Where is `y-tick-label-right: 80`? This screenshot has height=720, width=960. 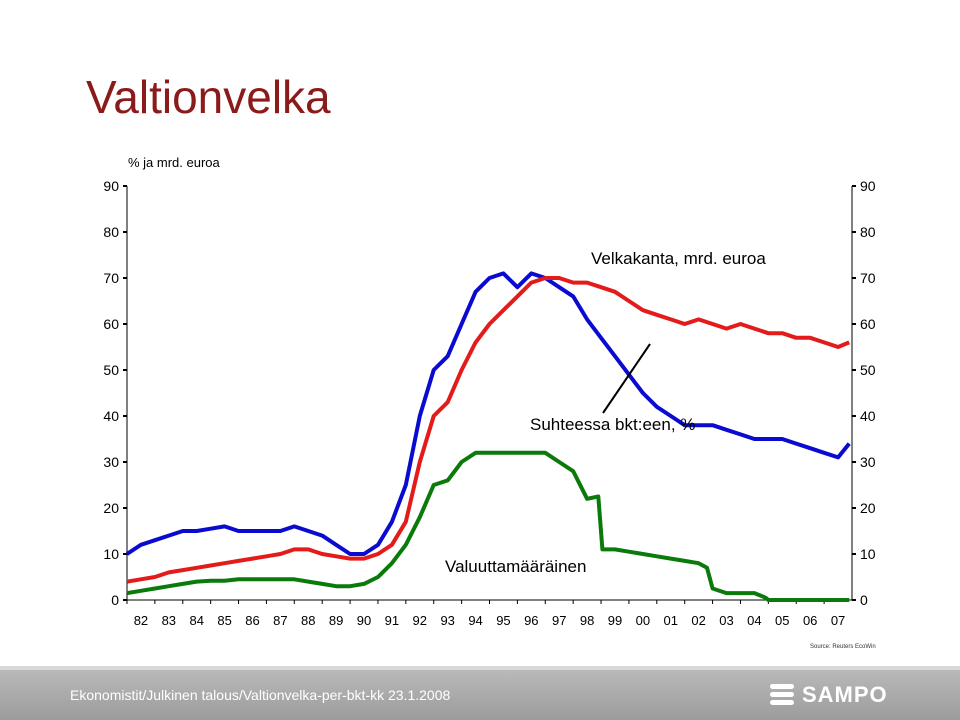
y-tick-label-right: 80 is located at coordinates (868, 232).